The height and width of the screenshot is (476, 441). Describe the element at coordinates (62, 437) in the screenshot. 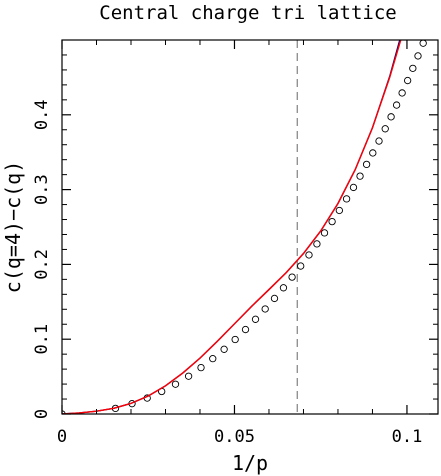

I see `x-tick-label: 0` at that location.